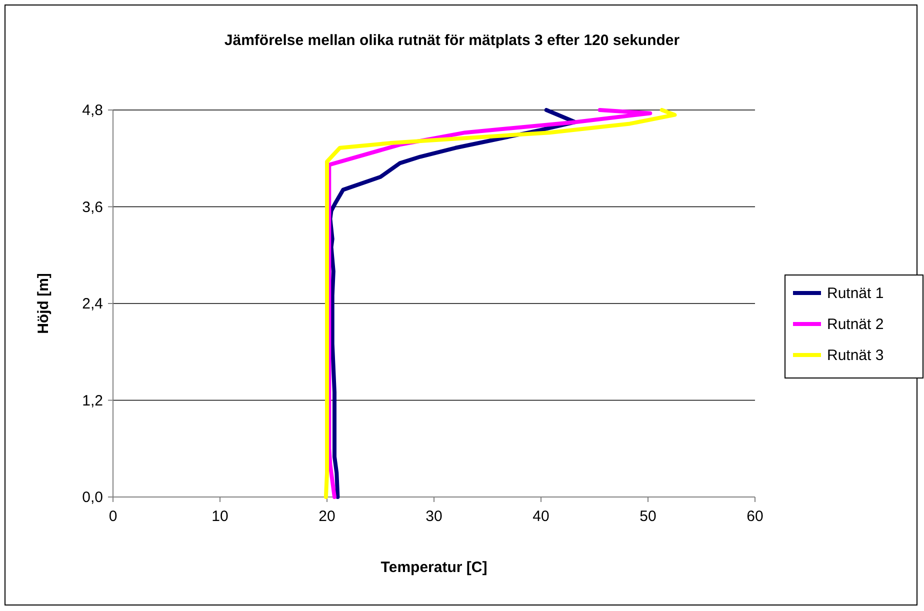 The height and width of the screenshot is (611, 924). I want to click on x-tick-label: 20, so click(327, 516).